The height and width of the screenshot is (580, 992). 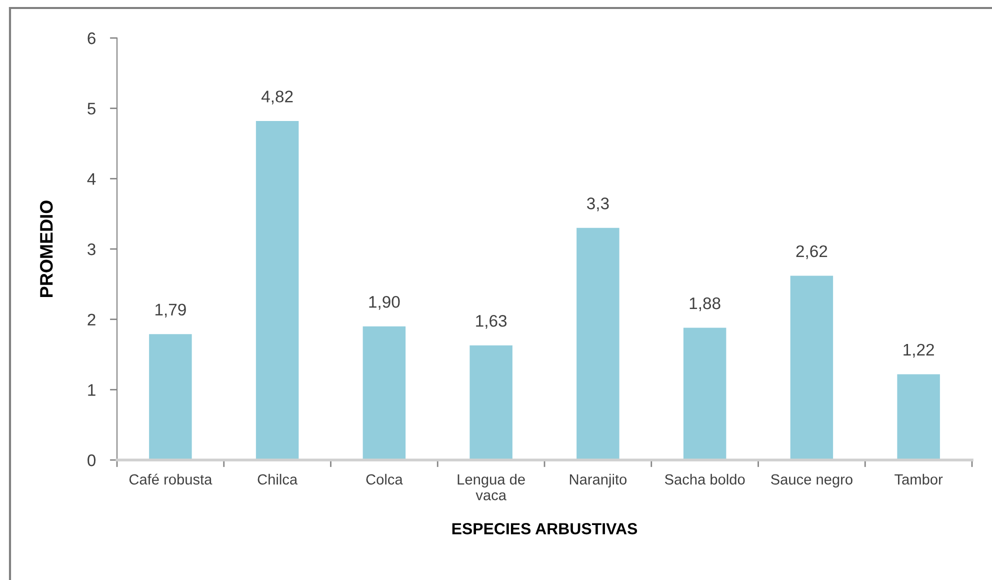 I want to click on x-tick-label: Tambor, so click(x=918, y=479).